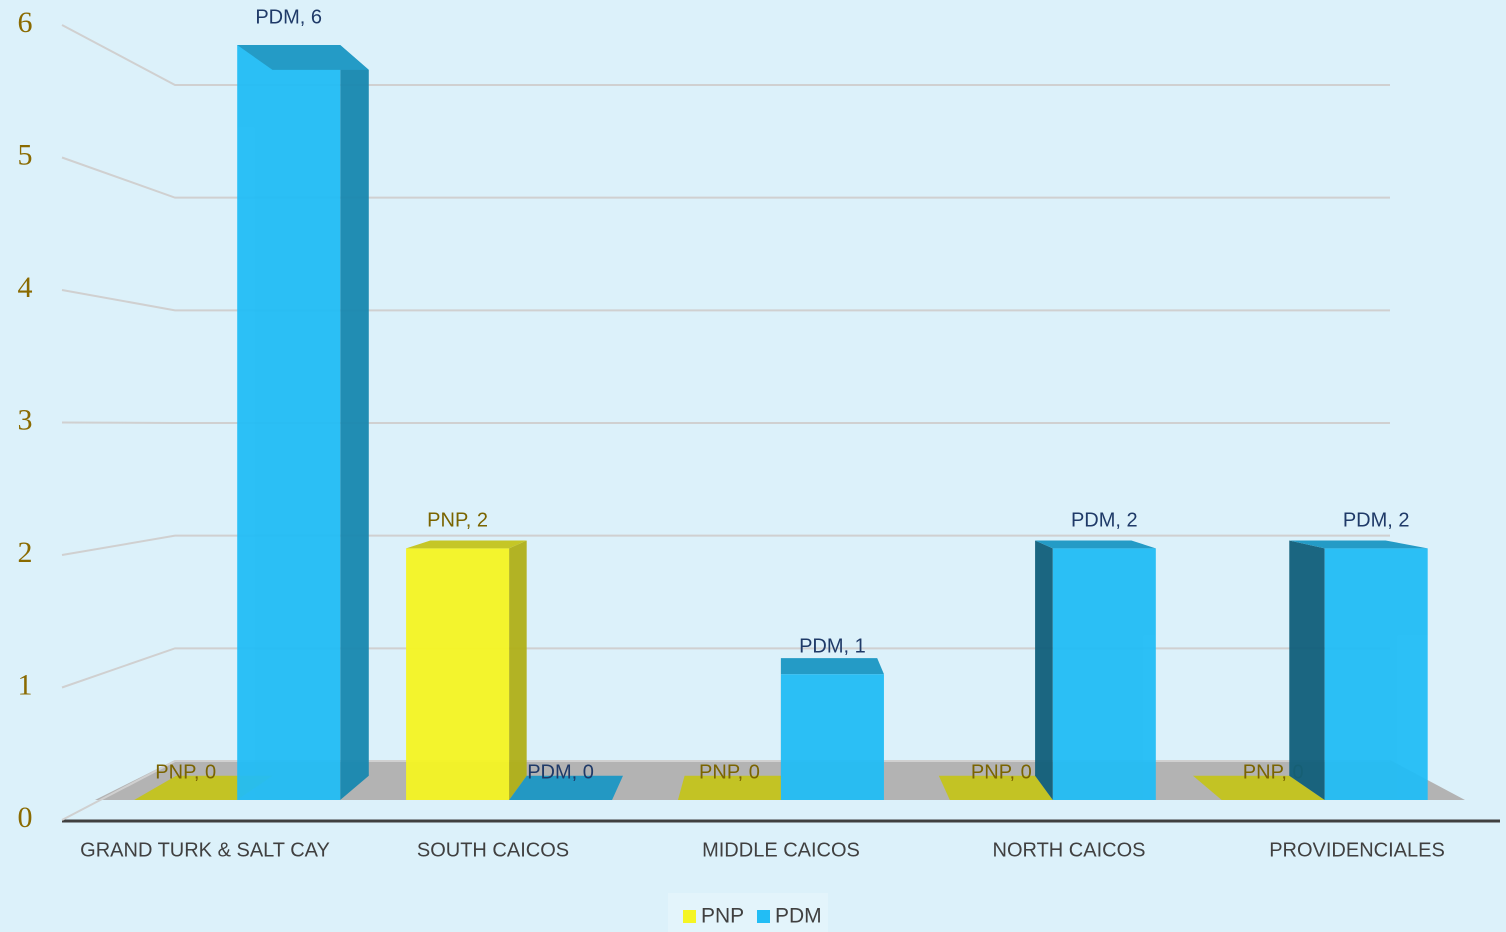 The image size is (1506, 932). I want to click on x-tick-label: GRAND TURK & SALT CAY, so click(205, 850).